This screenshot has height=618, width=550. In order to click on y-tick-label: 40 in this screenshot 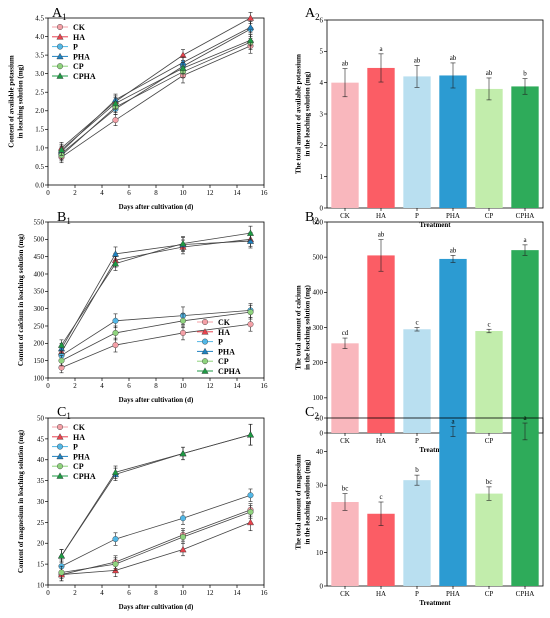, I will do `click(41, 460)`.